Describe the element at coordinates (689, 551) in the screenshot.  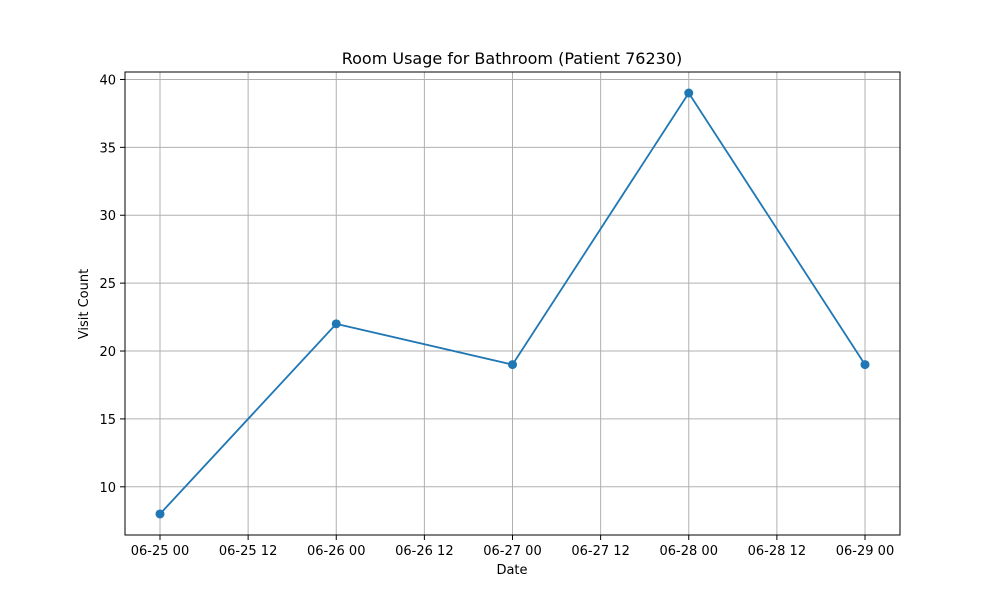
I see `x-tick-label: 06-28 00` at that location.